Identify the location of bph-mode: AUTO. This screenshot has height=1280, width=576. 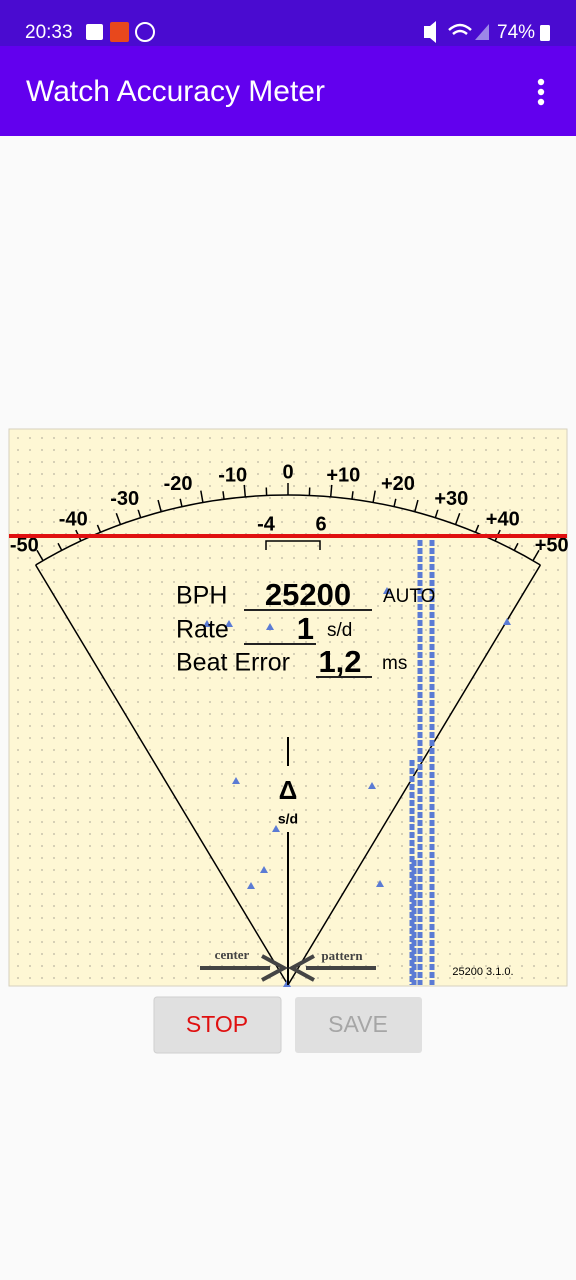
(409, 596).